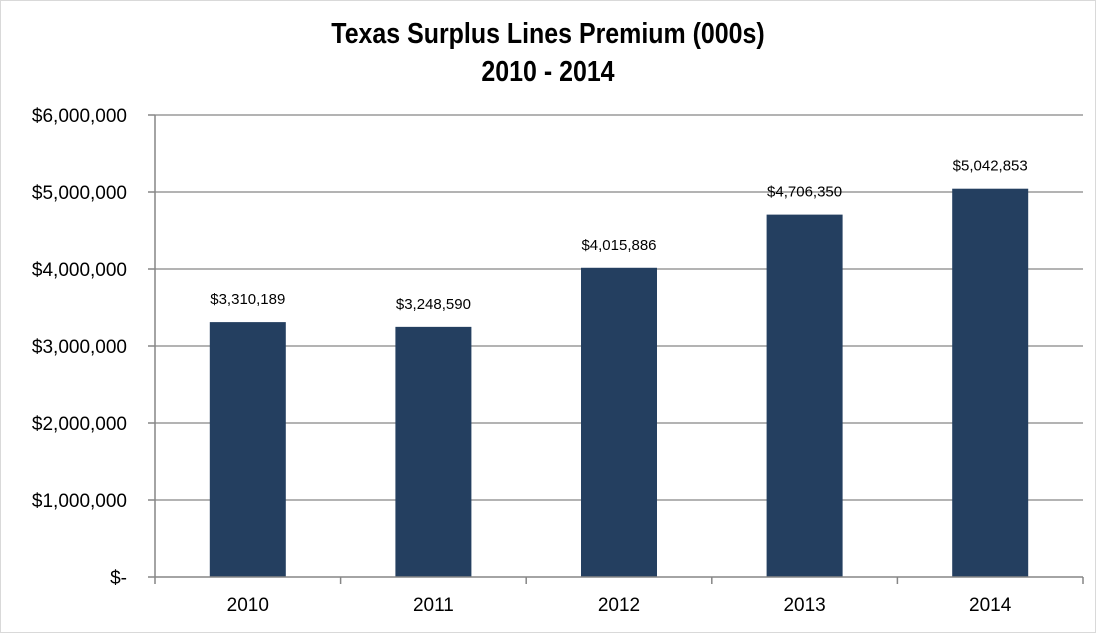 Image resolution: width=1096 pixels, height=633 pixels. Describe the element at coordinates (118, 578) in the screenshot. I see `y-tick-label: $-` at that location.